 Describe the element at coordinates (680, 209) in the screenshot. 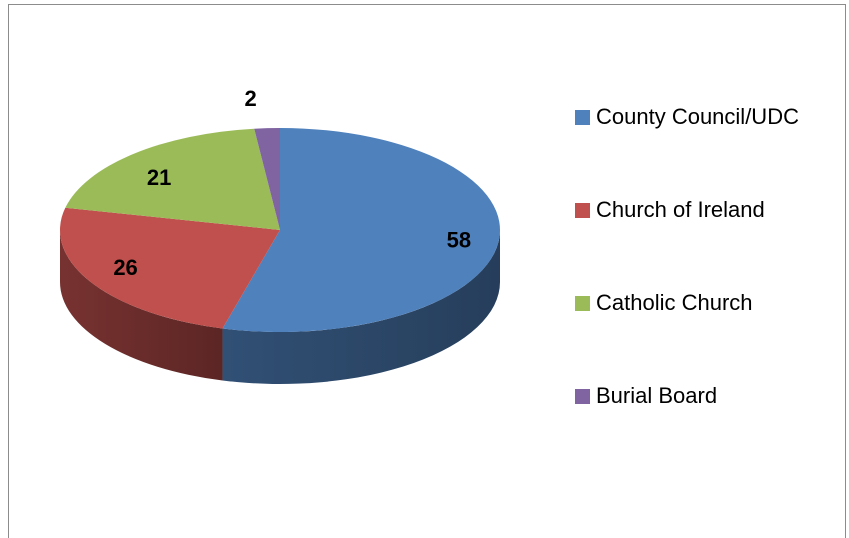

I see `legend-label: Church of Ireland` at that location.